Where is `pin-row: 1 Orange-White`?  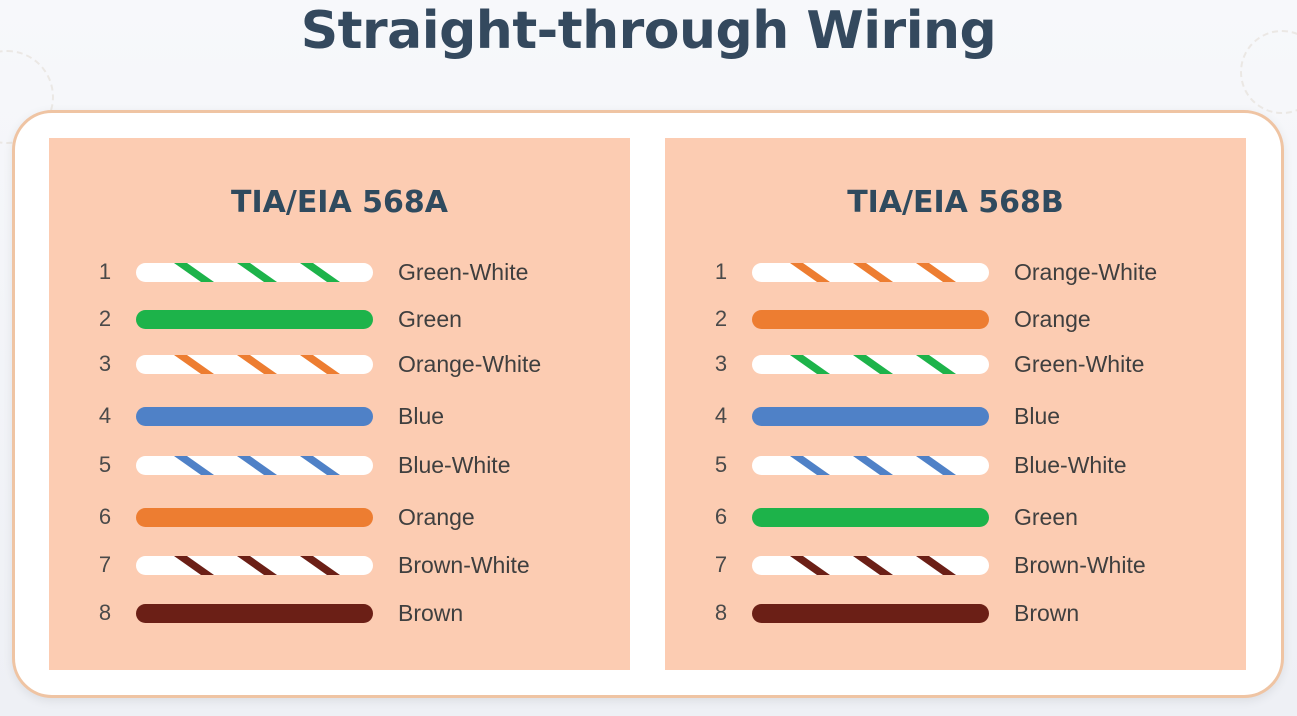
pin-row: 1 Orange-White is located at coordinates (955, 272).